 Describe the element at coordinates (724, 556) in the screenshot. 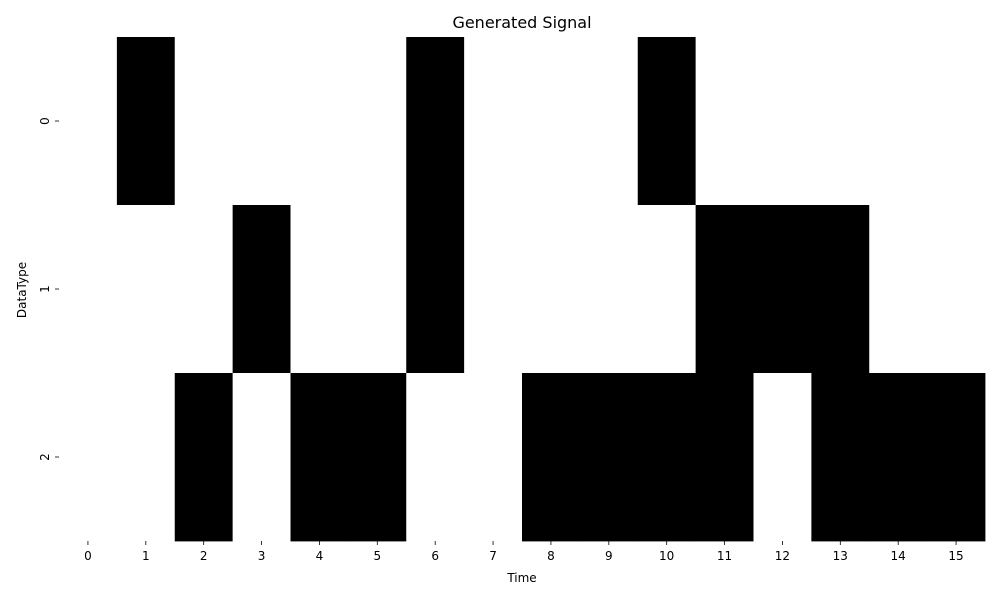

I see `x-tick-label: 11` at that location.